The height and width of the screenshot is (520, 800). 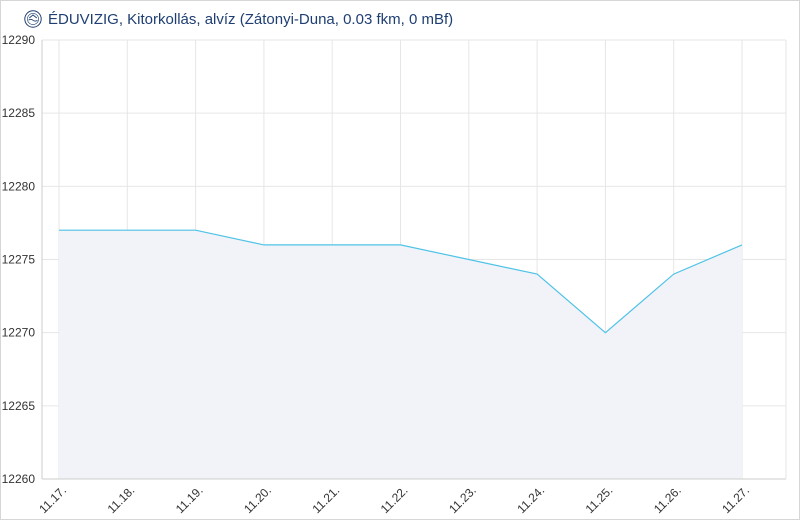 I want to click on y-tick-label: 12270, so click(x=19, y=333).